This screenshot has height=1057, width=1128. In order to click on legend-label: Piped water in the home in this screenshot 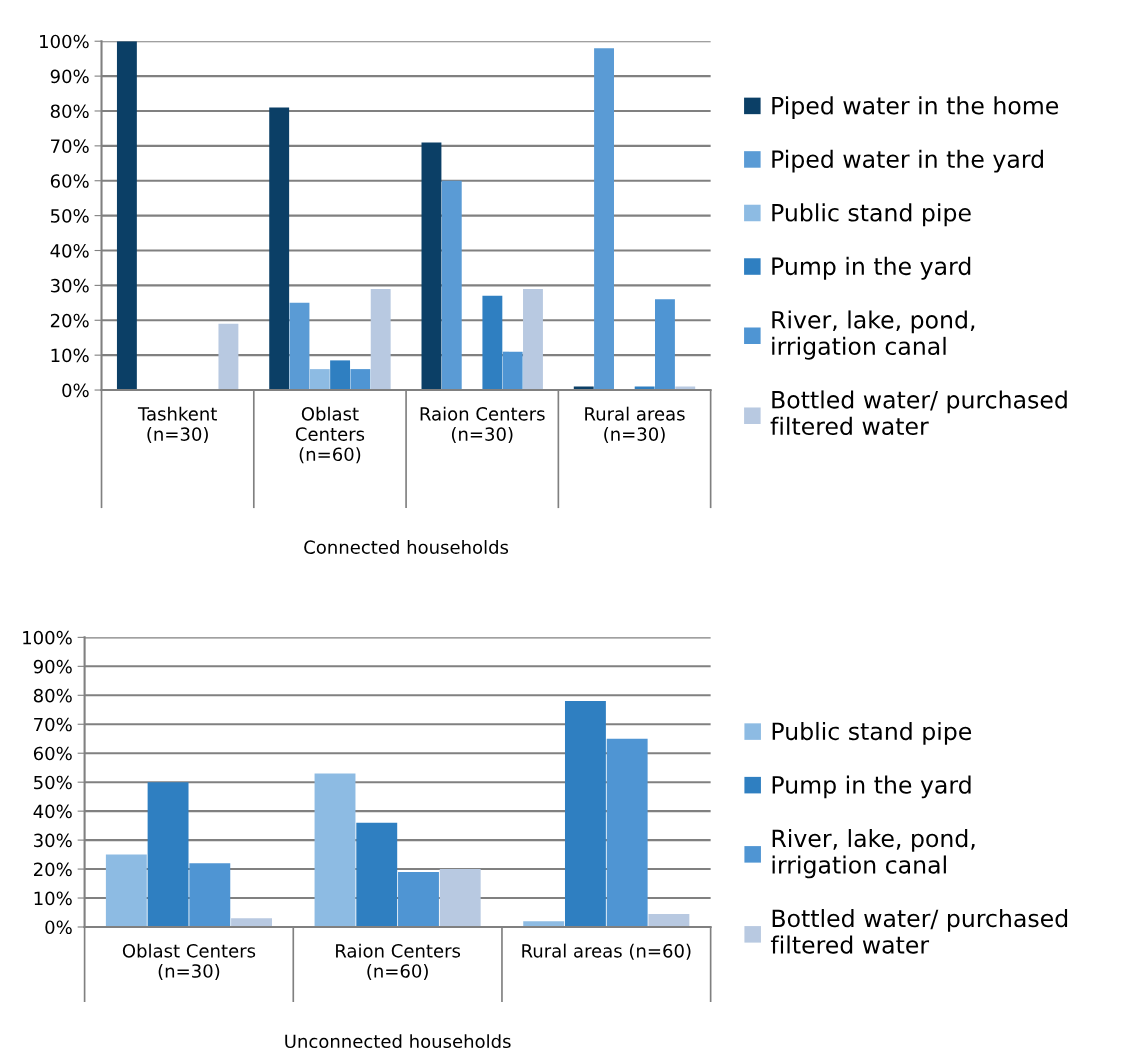, I will do `click(915, 108)`.